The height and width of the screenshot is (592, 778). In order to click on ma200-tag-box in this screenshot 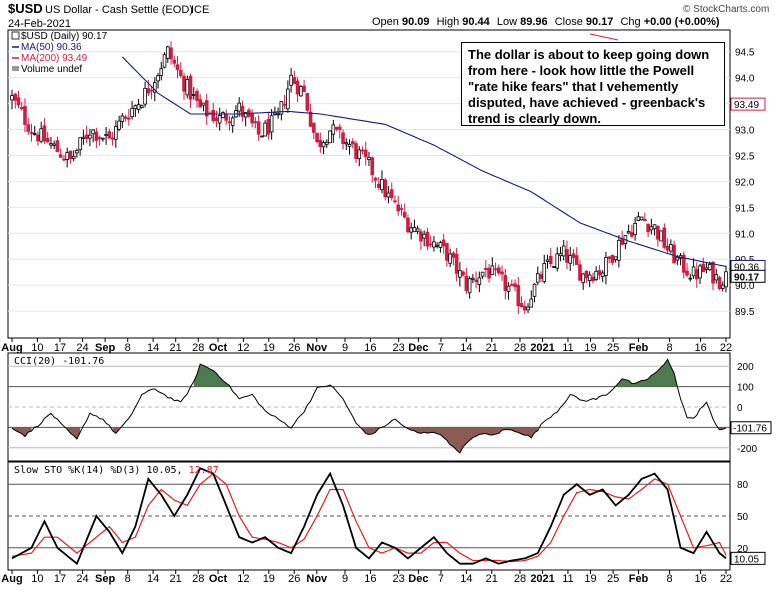, I will do `click(748, 104)`.